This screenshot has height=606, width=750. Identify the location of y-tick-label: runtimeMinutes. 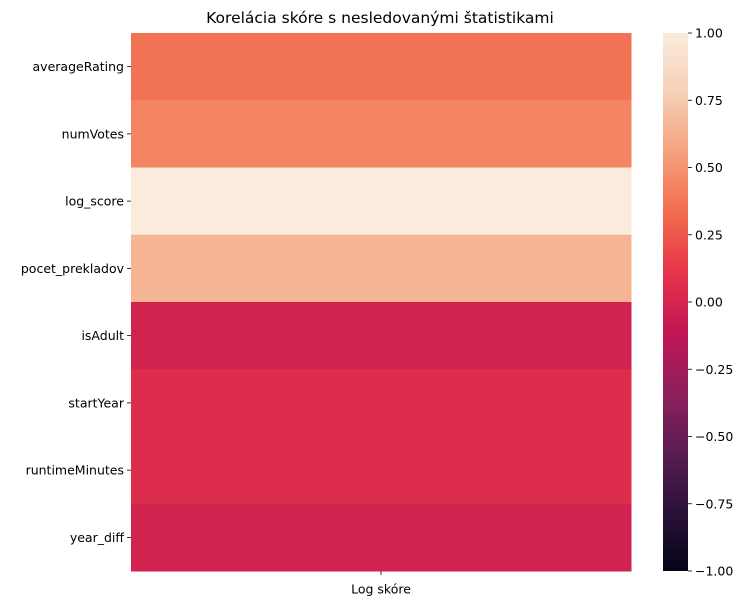
(75, 470).